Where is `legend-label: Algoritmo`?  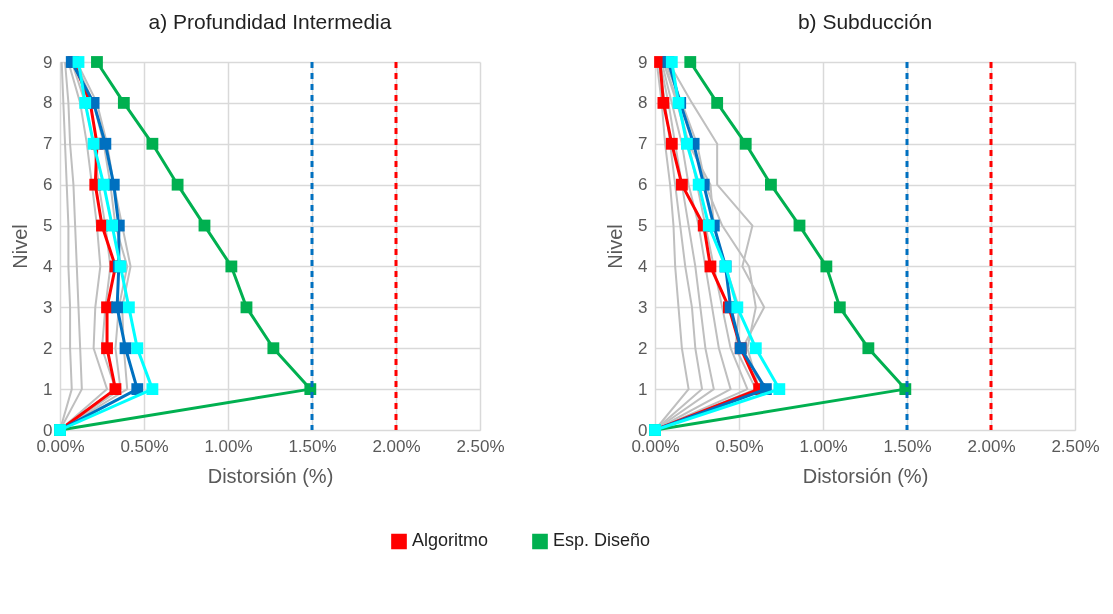 legend-label: Algoritmo is located at coordinates (450, 540).